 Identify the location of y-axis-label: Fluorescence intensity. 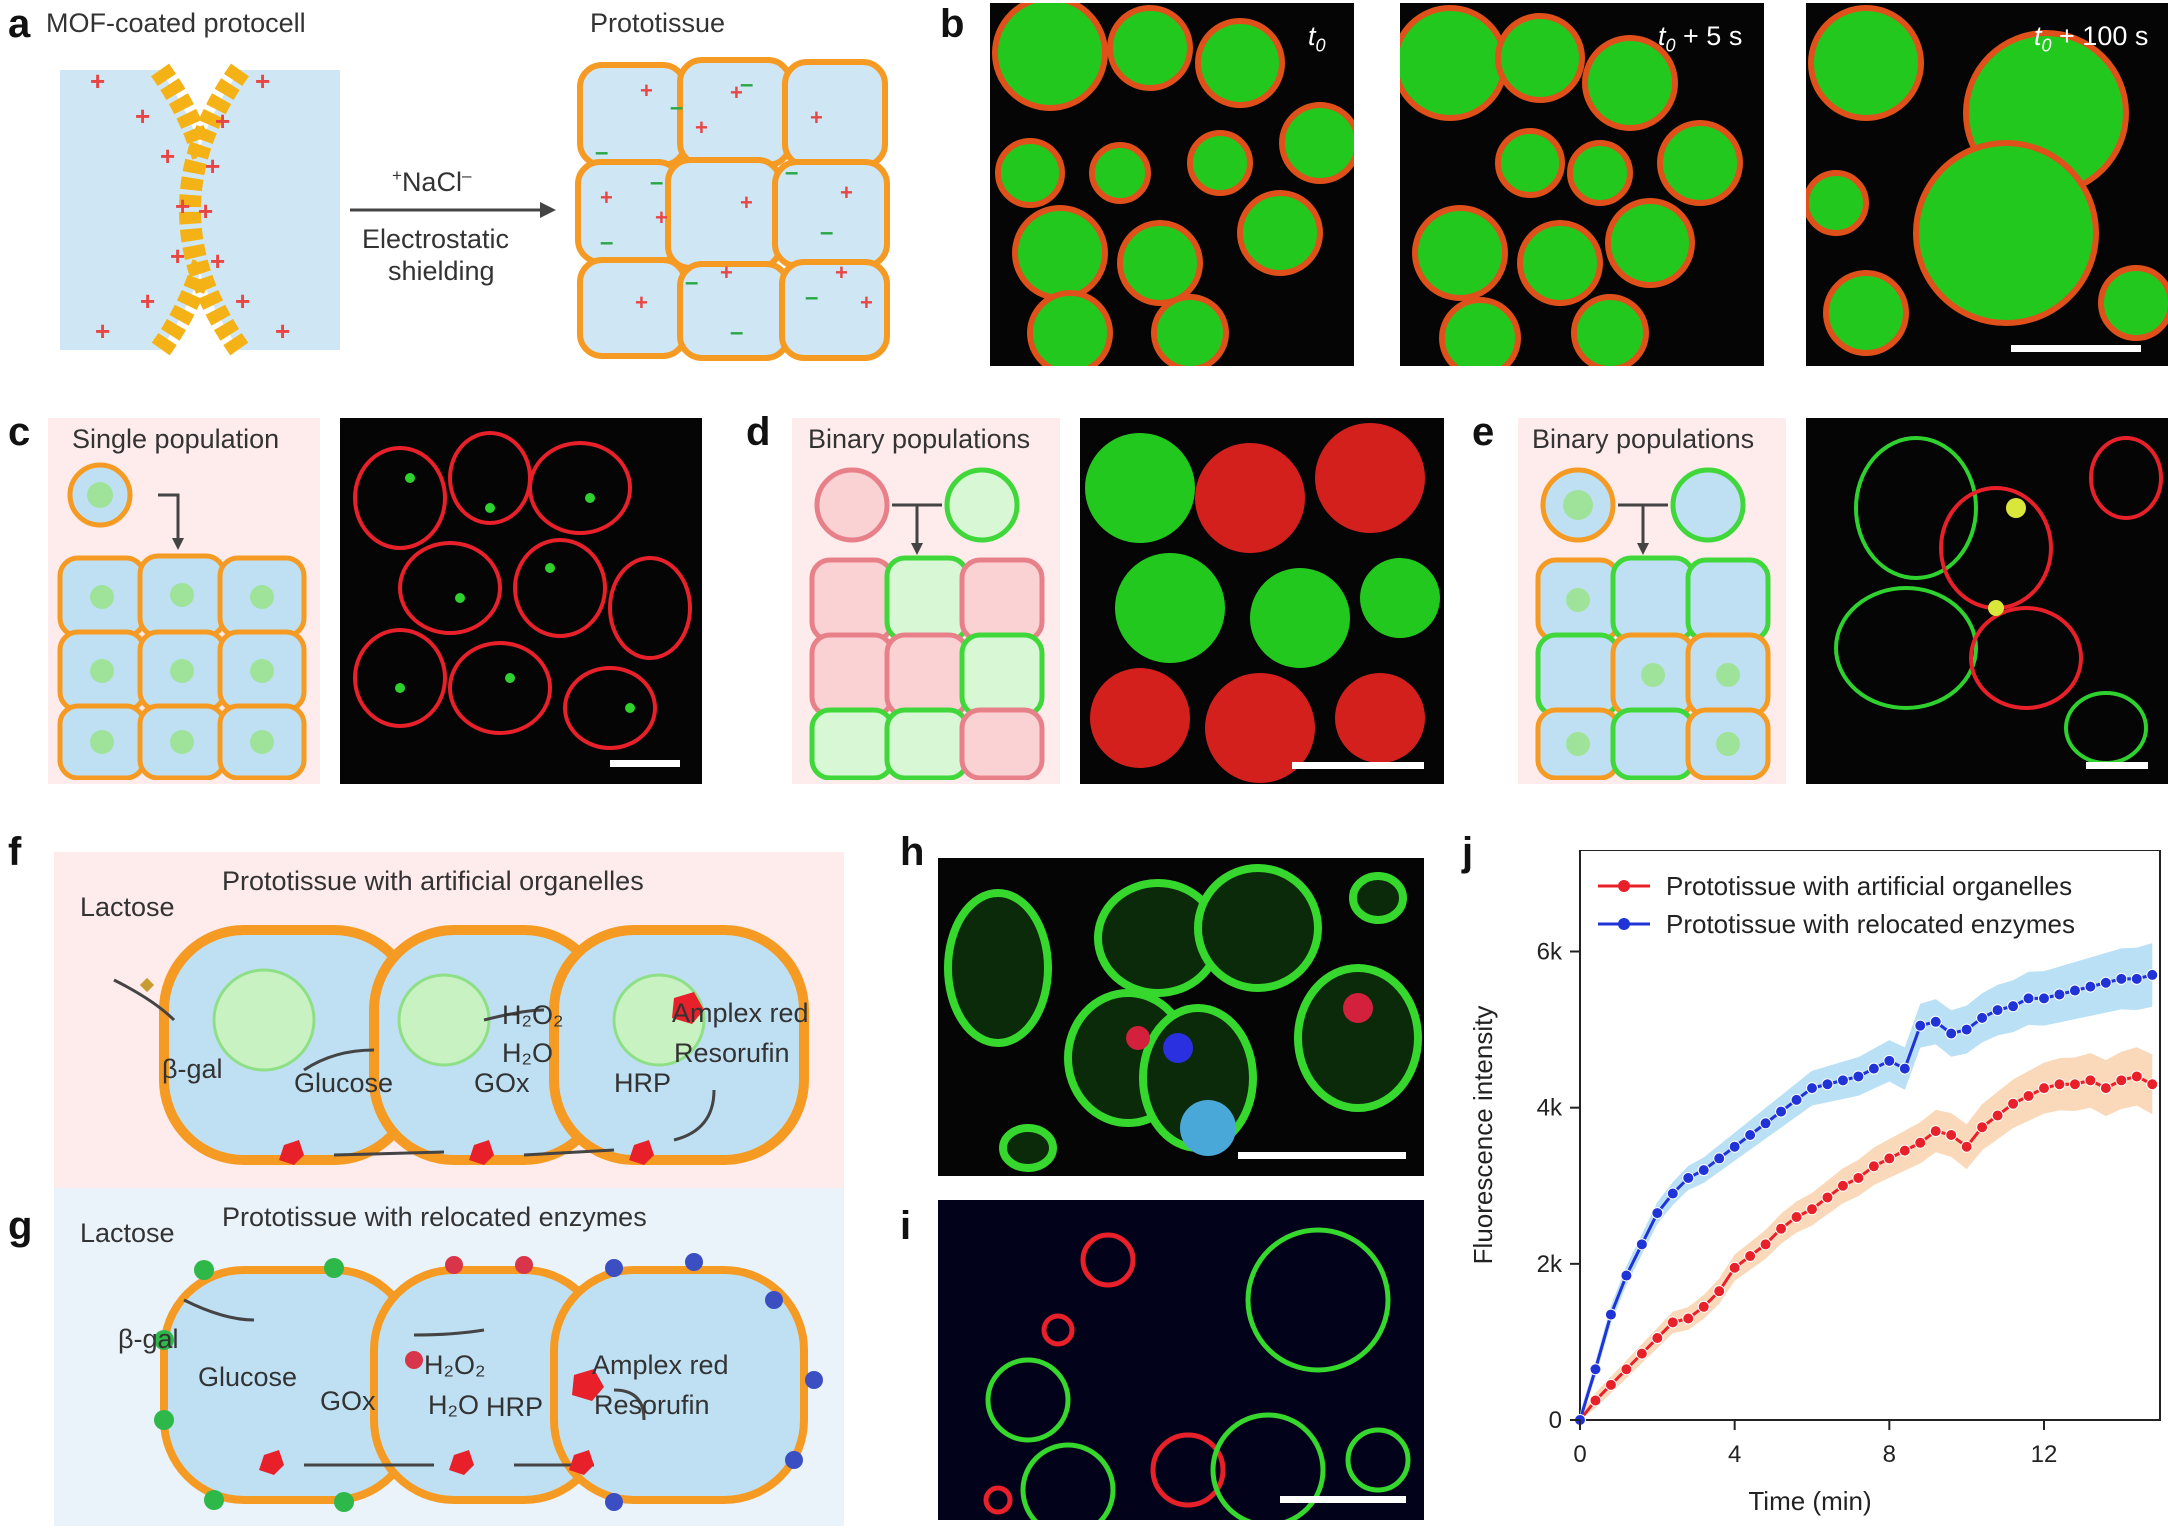
(1483, 1135).